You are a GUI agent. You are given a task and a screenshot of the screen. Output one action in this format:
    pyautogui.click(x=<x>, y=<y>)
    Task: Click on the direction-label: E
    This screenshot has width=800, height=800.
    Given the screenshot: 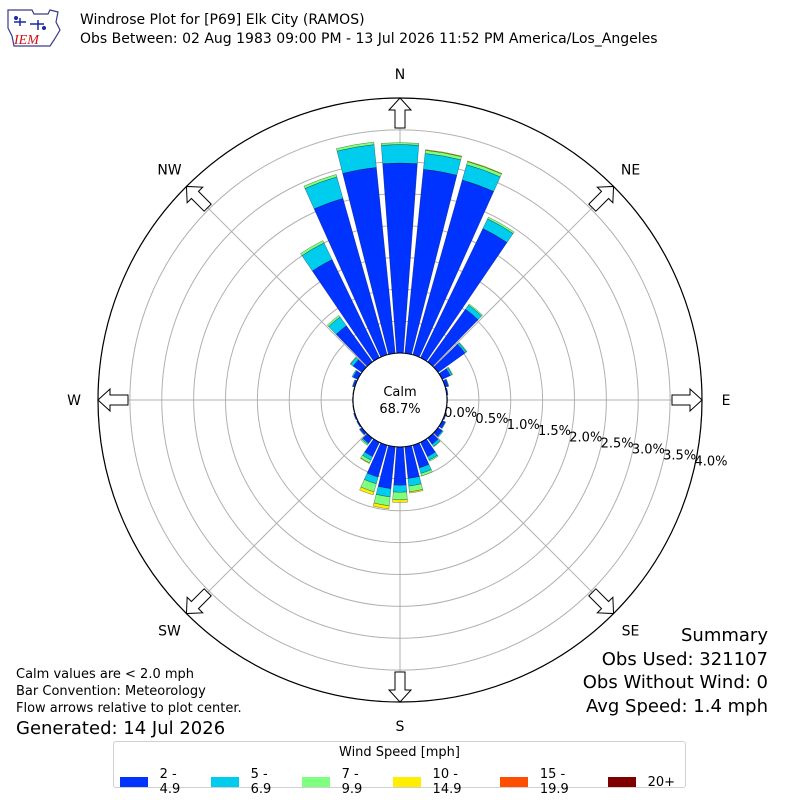 What is the action you would take?
    pyautogui.click(x=726, y=401)
    